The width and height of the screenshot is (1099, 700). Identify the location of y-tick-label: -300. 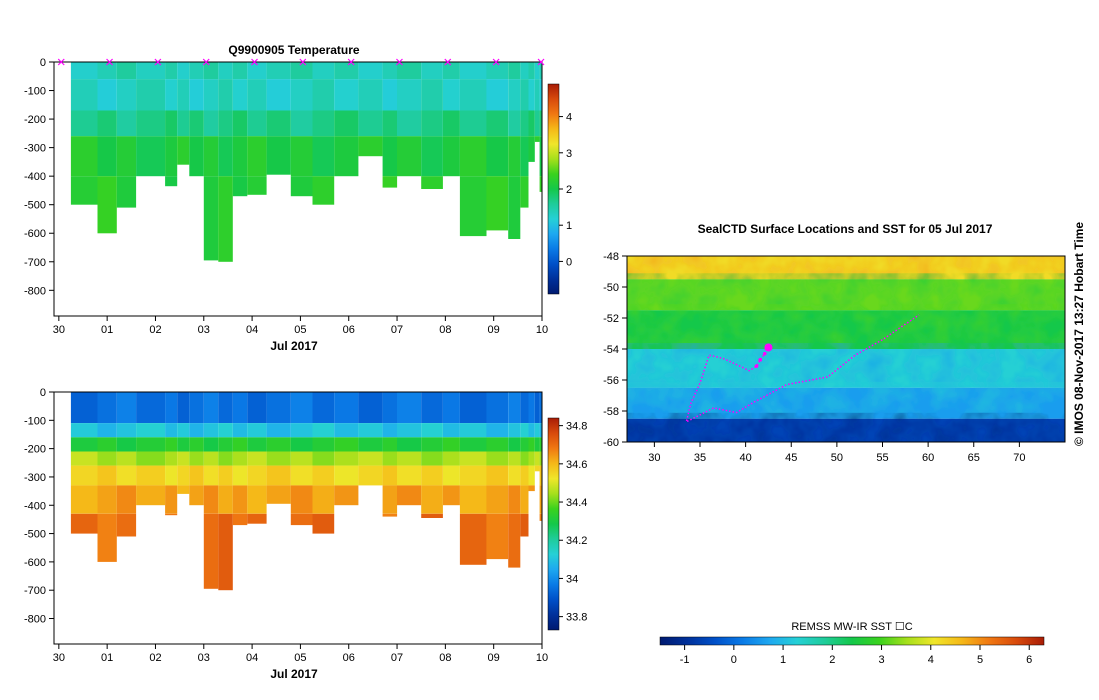
(35, 478).